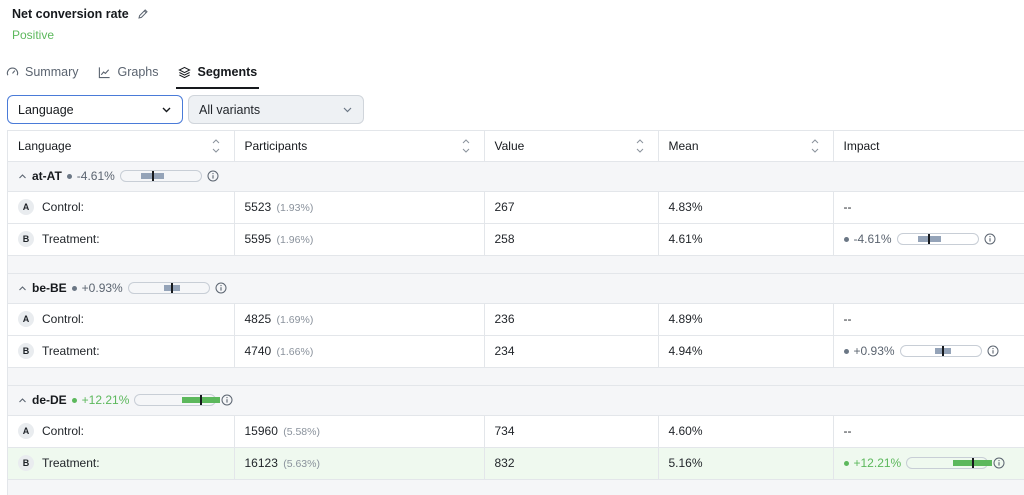 Image resolution: width=1024 pixels, height=495 pixels. What do you see at coordinates (261, 463) in the screenshot?
I see `participants-count: 16123` at bounding box center [261, 463].